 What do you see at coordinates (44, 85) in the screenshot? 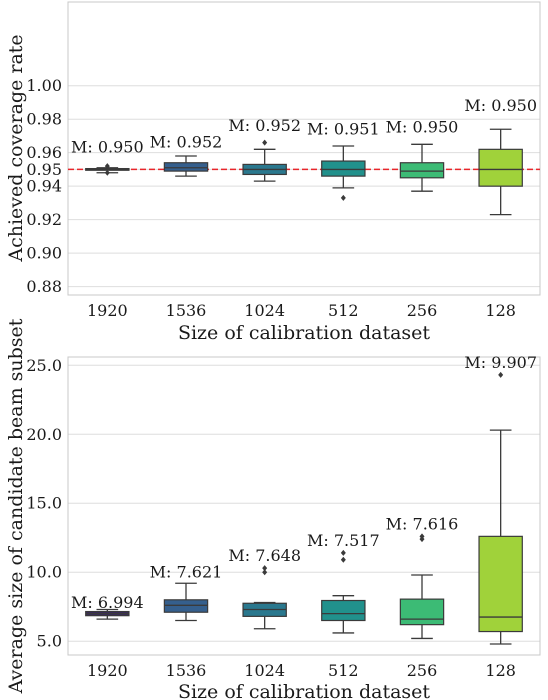
I see `y-tick-label: 1.00` at bounding box center [44, 85].